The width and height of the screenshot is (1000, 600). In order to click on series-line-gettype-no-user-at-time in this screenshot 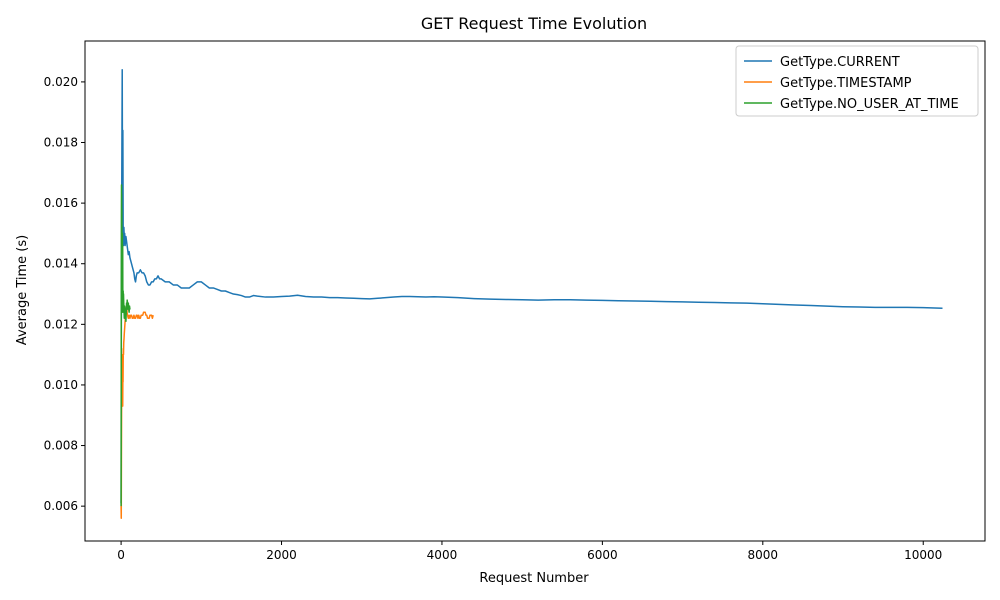, I will do `click(125, 345)`.